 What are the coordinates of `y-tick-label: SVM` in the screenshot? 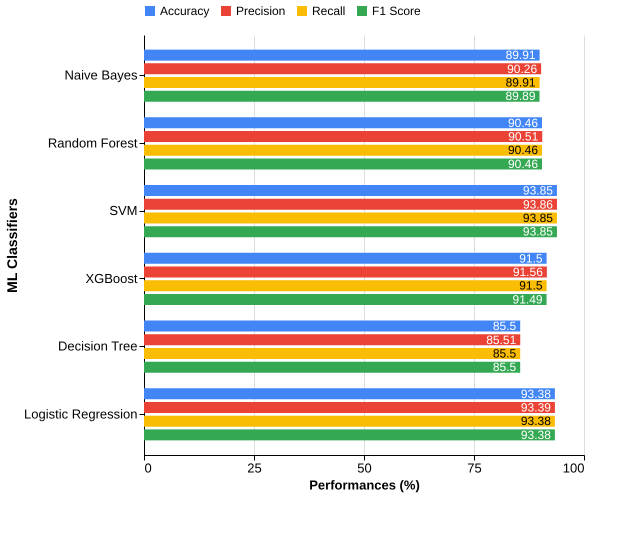 It's located at (123, 210).